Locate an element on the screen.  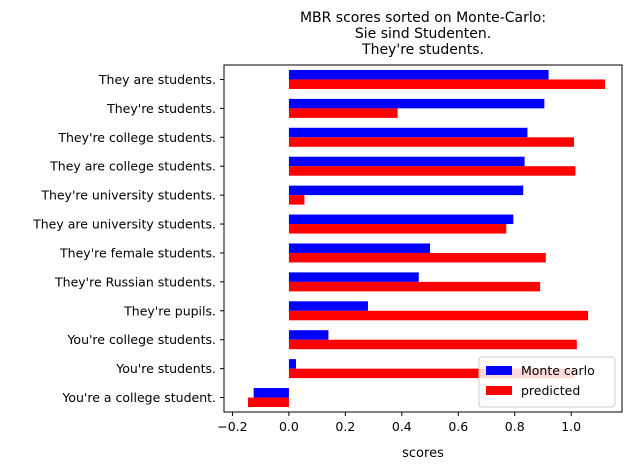
x-tick-label: 0.8 is located at coordinates (515, 426).